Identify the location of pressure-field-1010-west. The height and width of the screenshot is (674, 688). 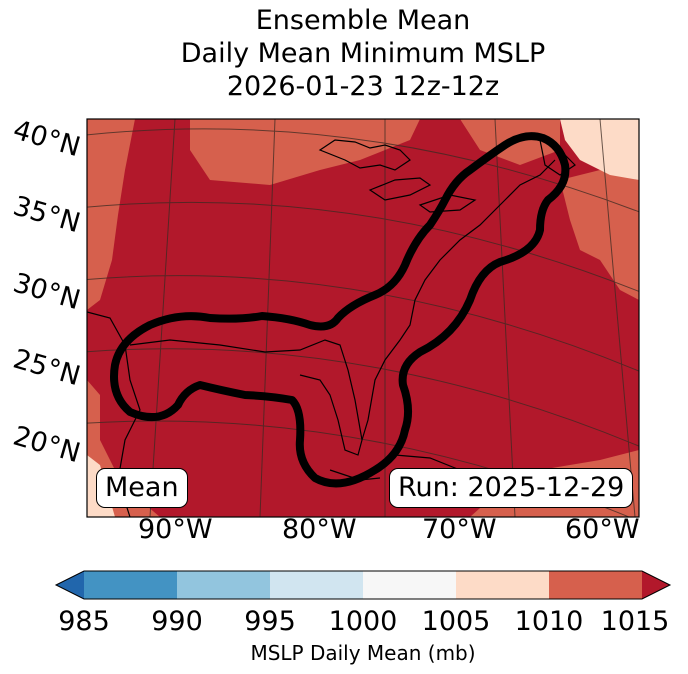
(111, 214).